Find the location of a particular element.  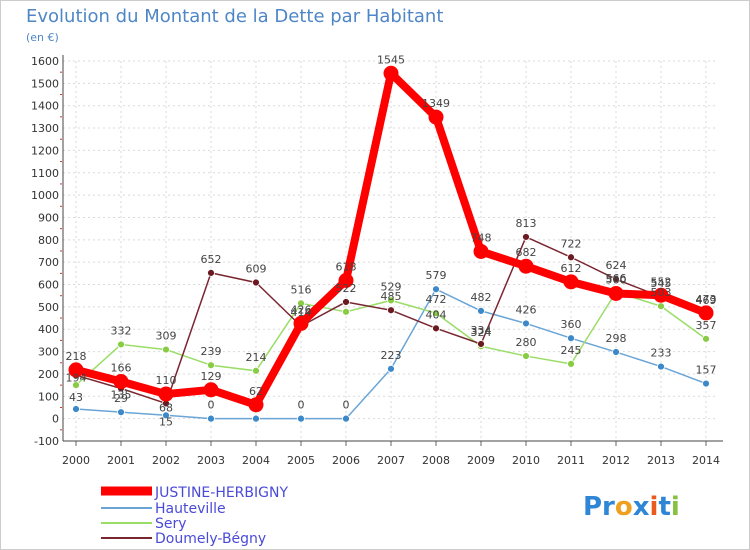

data-label-doumely-begny: 624 is located at coordinates (616, 265).